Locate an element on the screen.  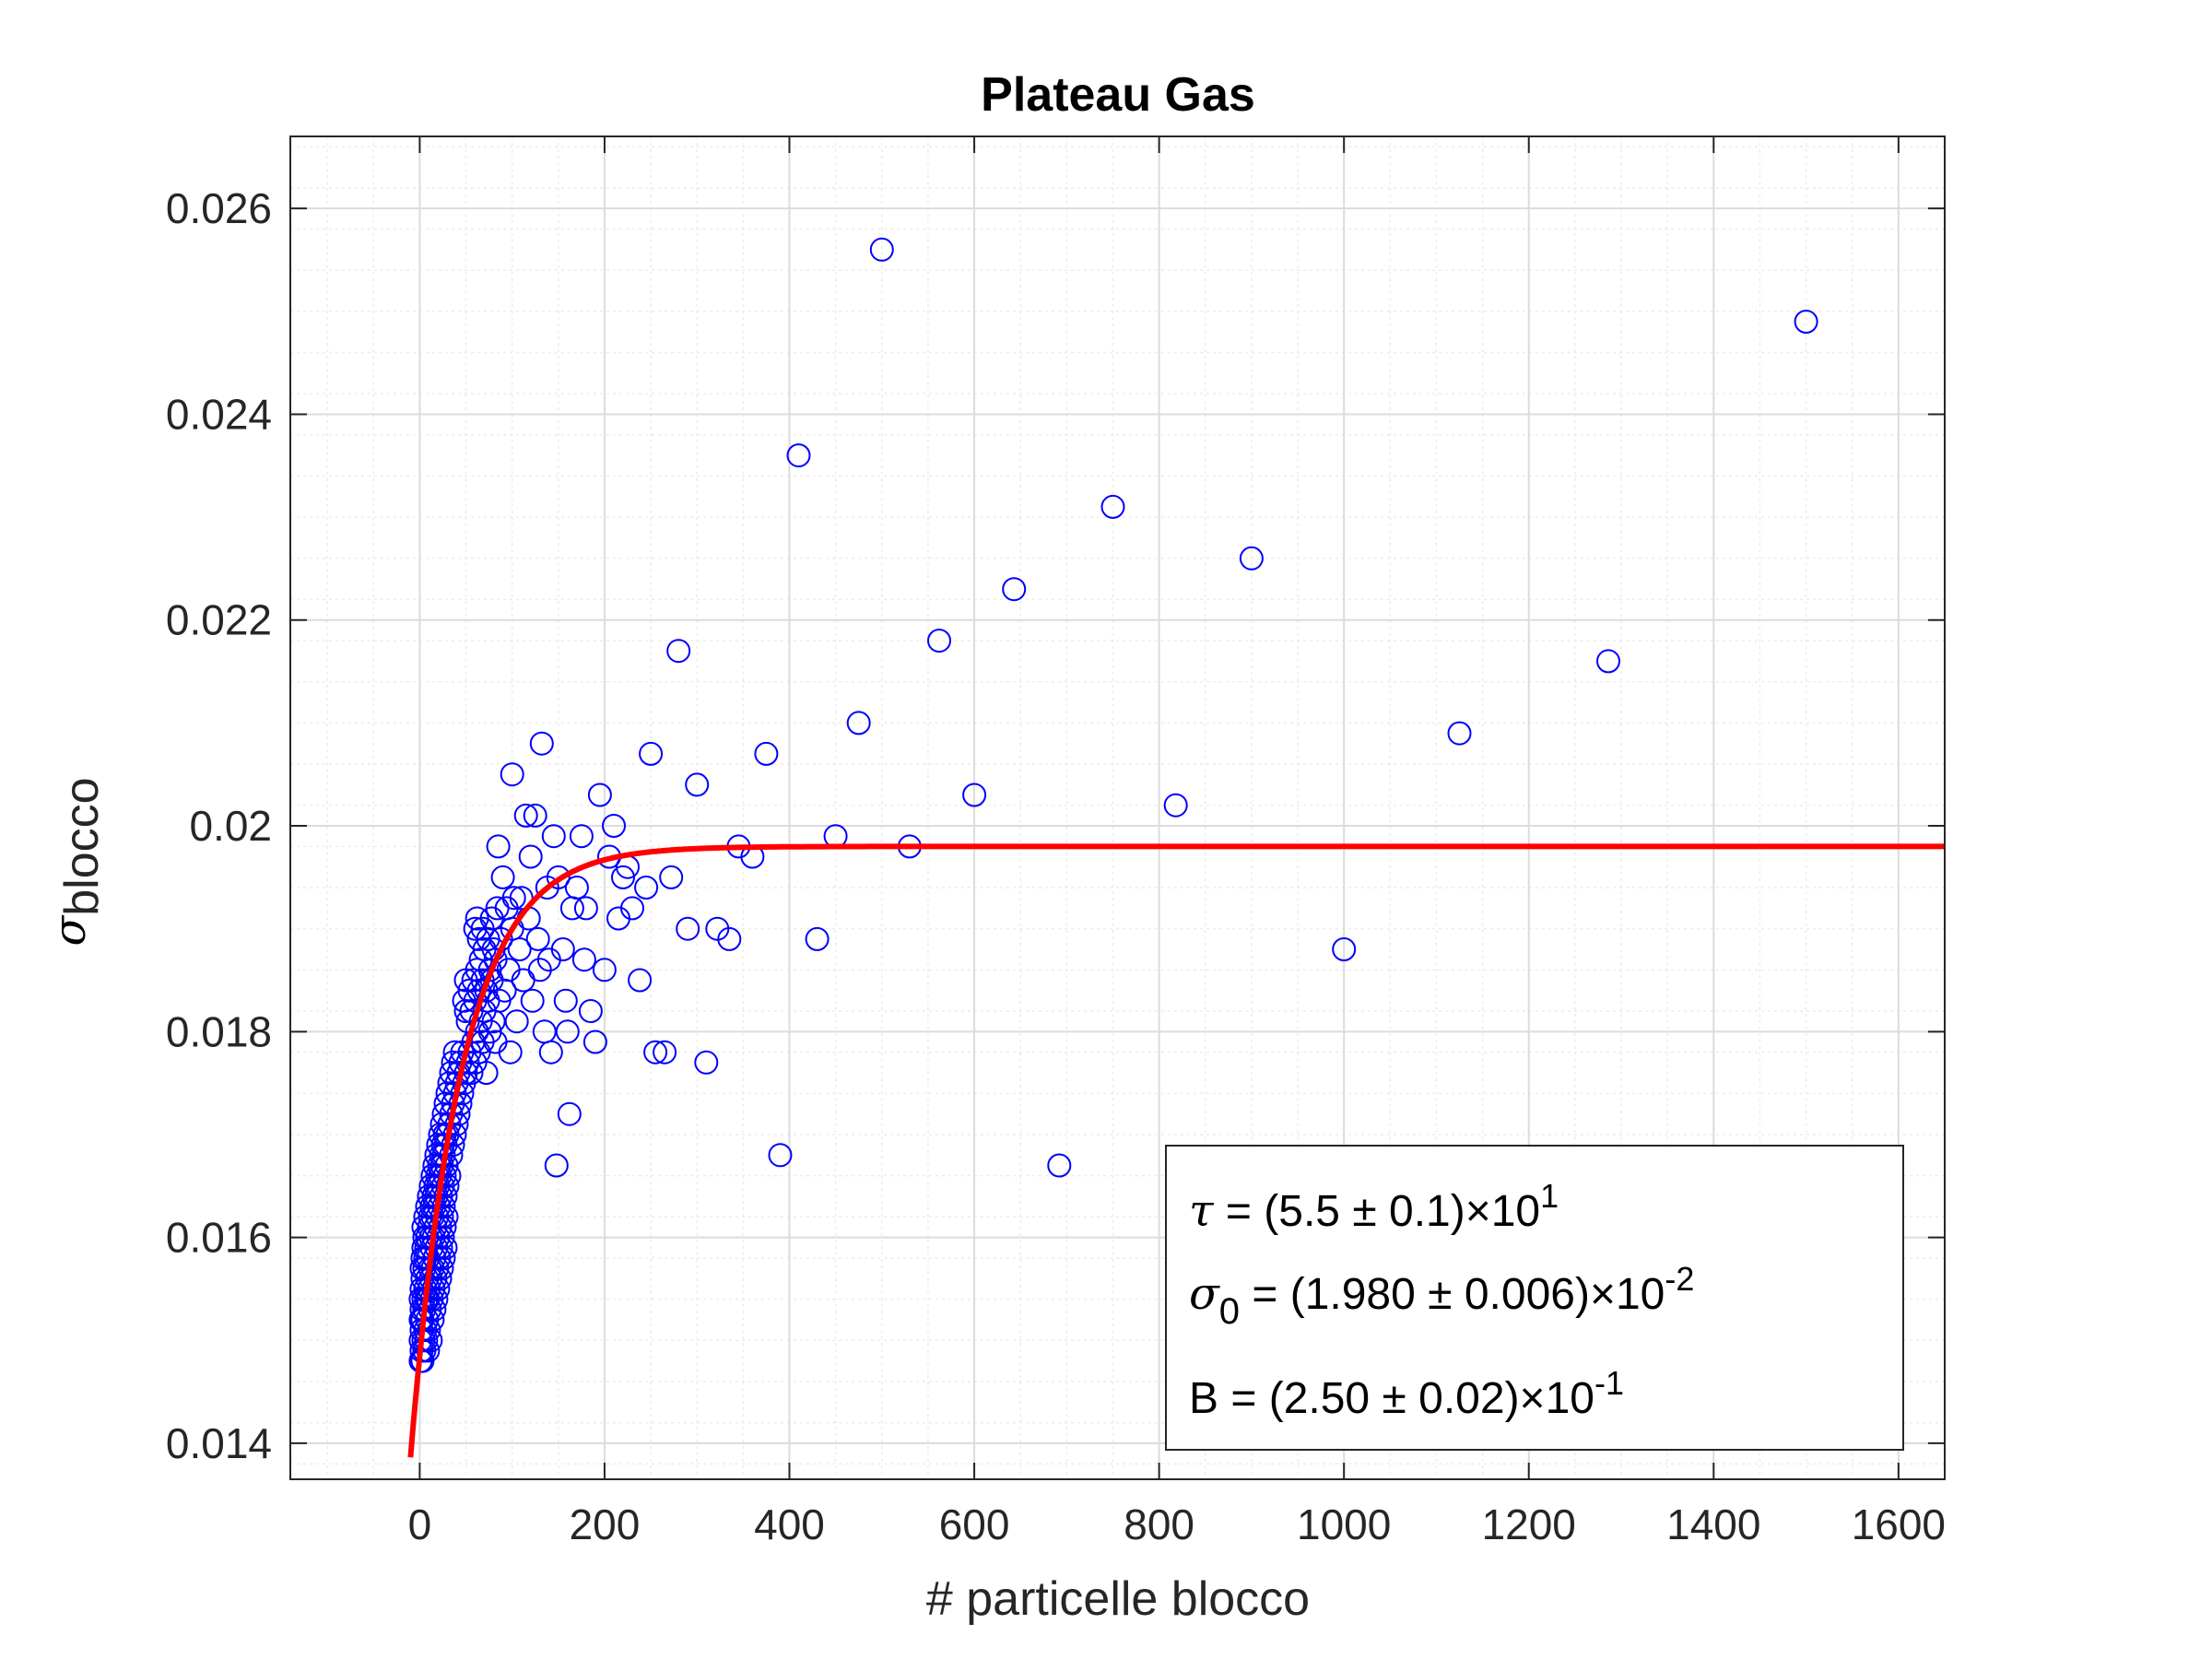
x-tick-label: 600 is located at coordinates (974, 1524).